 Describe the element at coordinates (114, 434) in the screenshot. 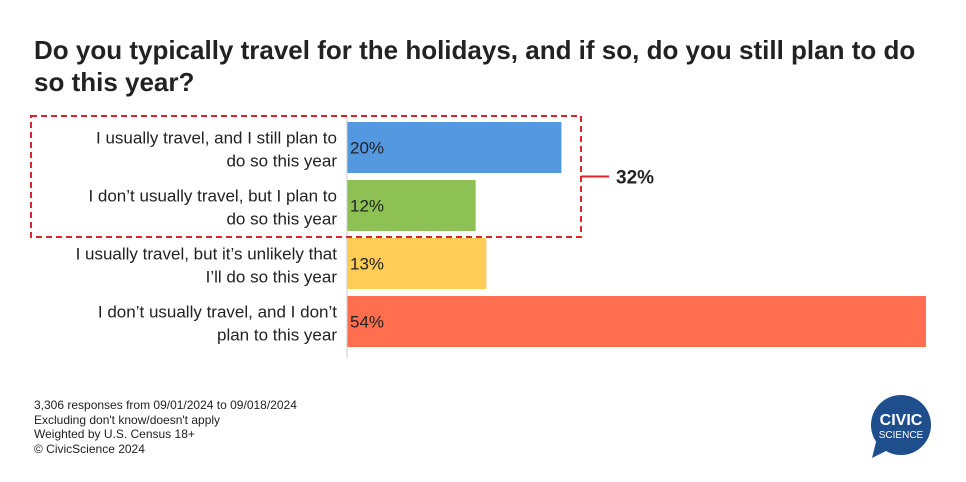

I see `footer-weighting: Weighted by U.S. Census 18+` at that location.